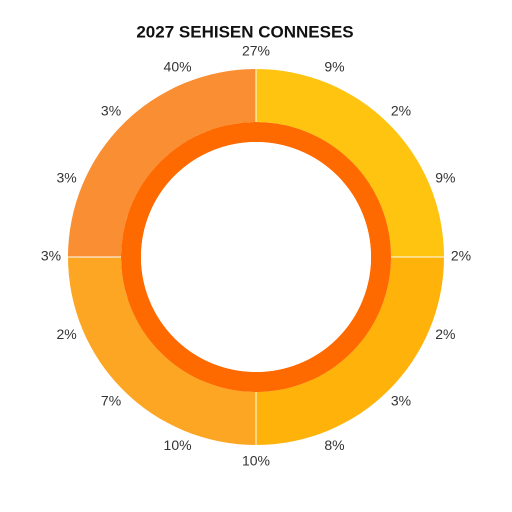  I want to click on annotation-label: 7%, so click(111, 401).